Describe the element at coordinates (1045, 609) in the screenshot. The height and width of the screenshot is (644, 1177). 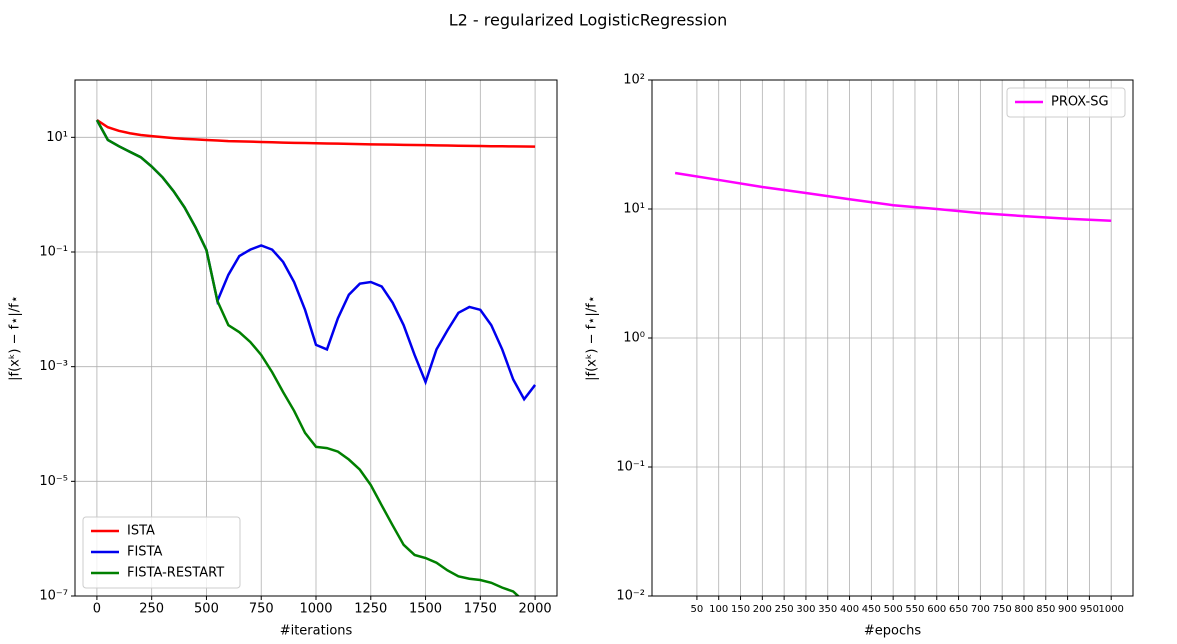
I see `x-tick-label: 850` at that location.